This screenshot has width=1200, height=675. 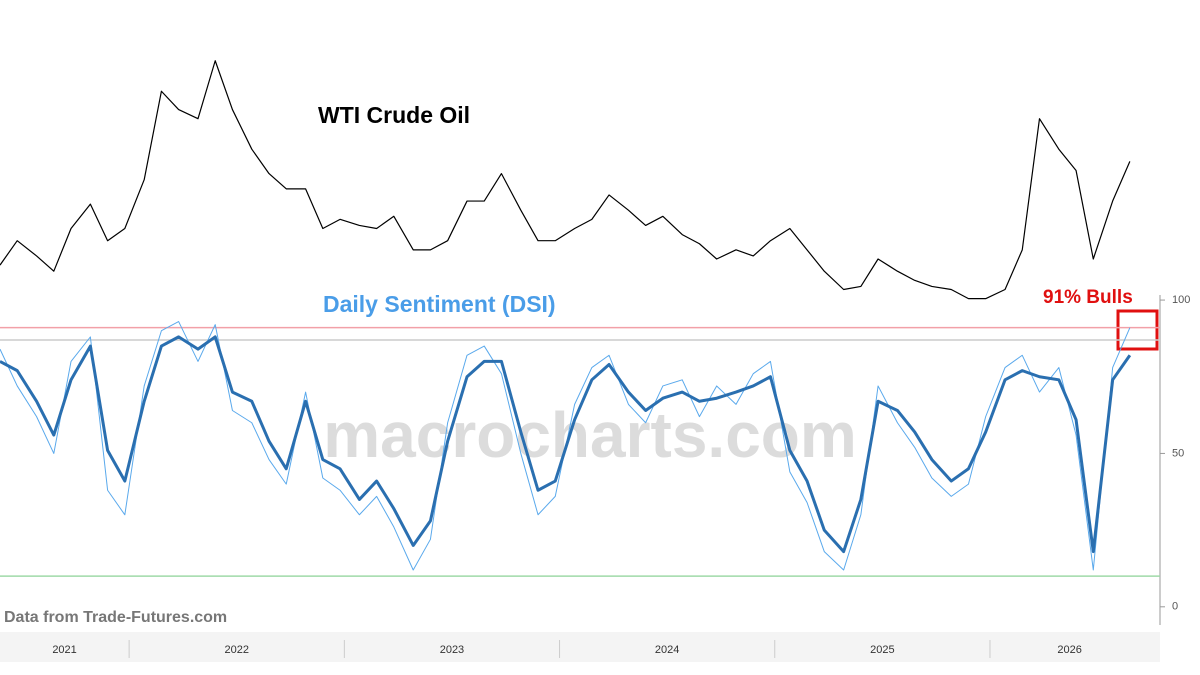 I want to click on x-tick-label: 2025, so click(x=882, y=650).